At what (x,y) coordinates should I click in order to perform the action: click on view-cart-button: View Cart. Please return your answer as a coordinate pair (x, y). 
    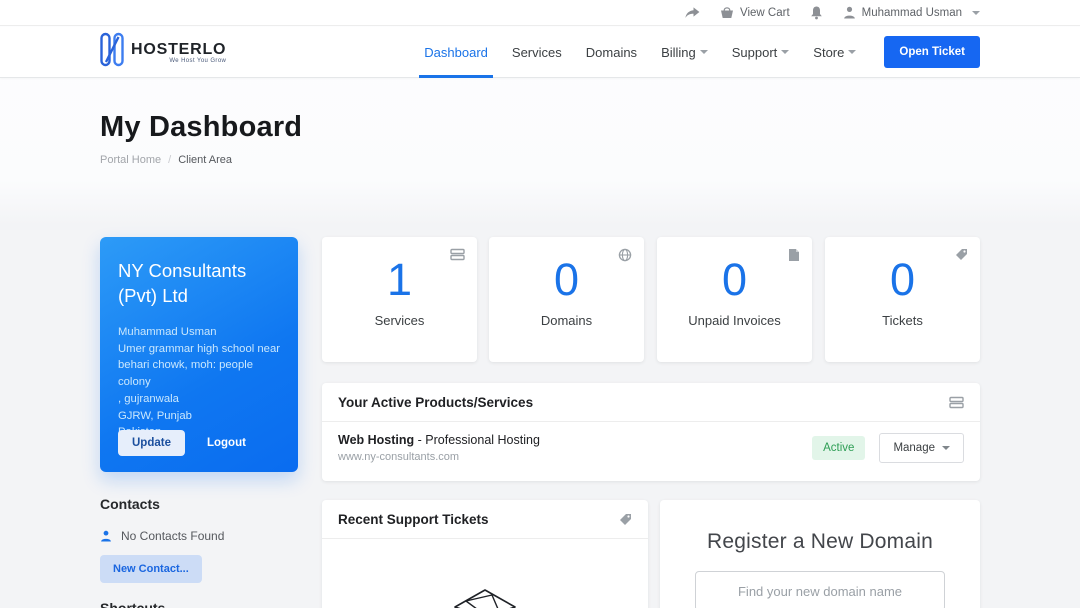
    Looking at the image, I should click on (755, 12).